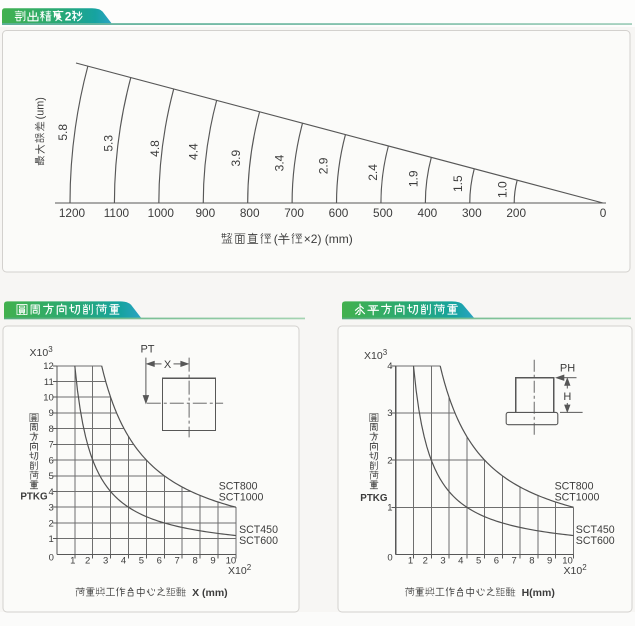 This screenshot has width=635, height=626. Describe the element at coordinates (472, 213) in the screenshot. I see `svg-text: 300` at that location.